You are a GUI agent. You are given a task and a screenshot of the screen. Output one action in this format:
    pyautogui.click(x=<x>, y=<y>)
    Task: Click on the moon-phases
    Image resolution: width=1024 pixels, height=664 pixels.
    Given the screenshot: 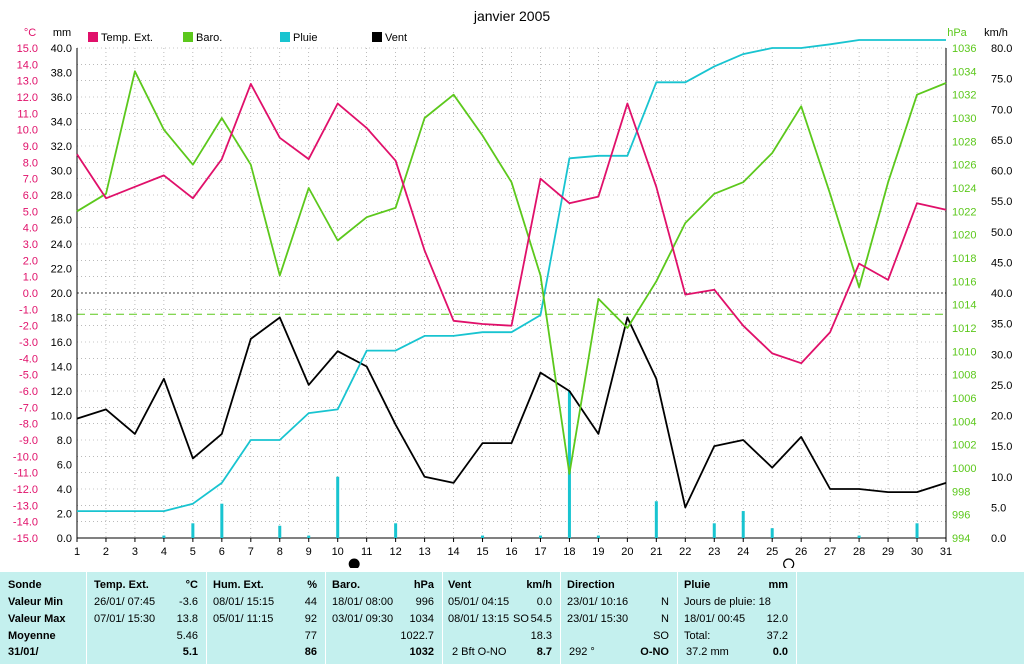 What is the action you would take?
    pyautogui.click(x=571, y=563)
    